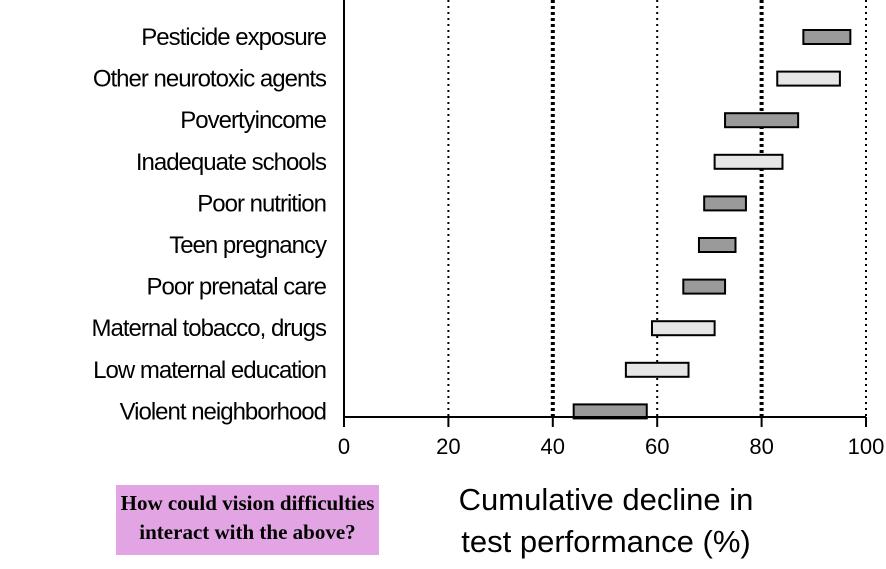 The image size is (886, 569). What do you see at coordinates (209, 328) in the screenshot?
I see `category-label: Maternal tobacco, drugs` at bounding box center [209, 328].